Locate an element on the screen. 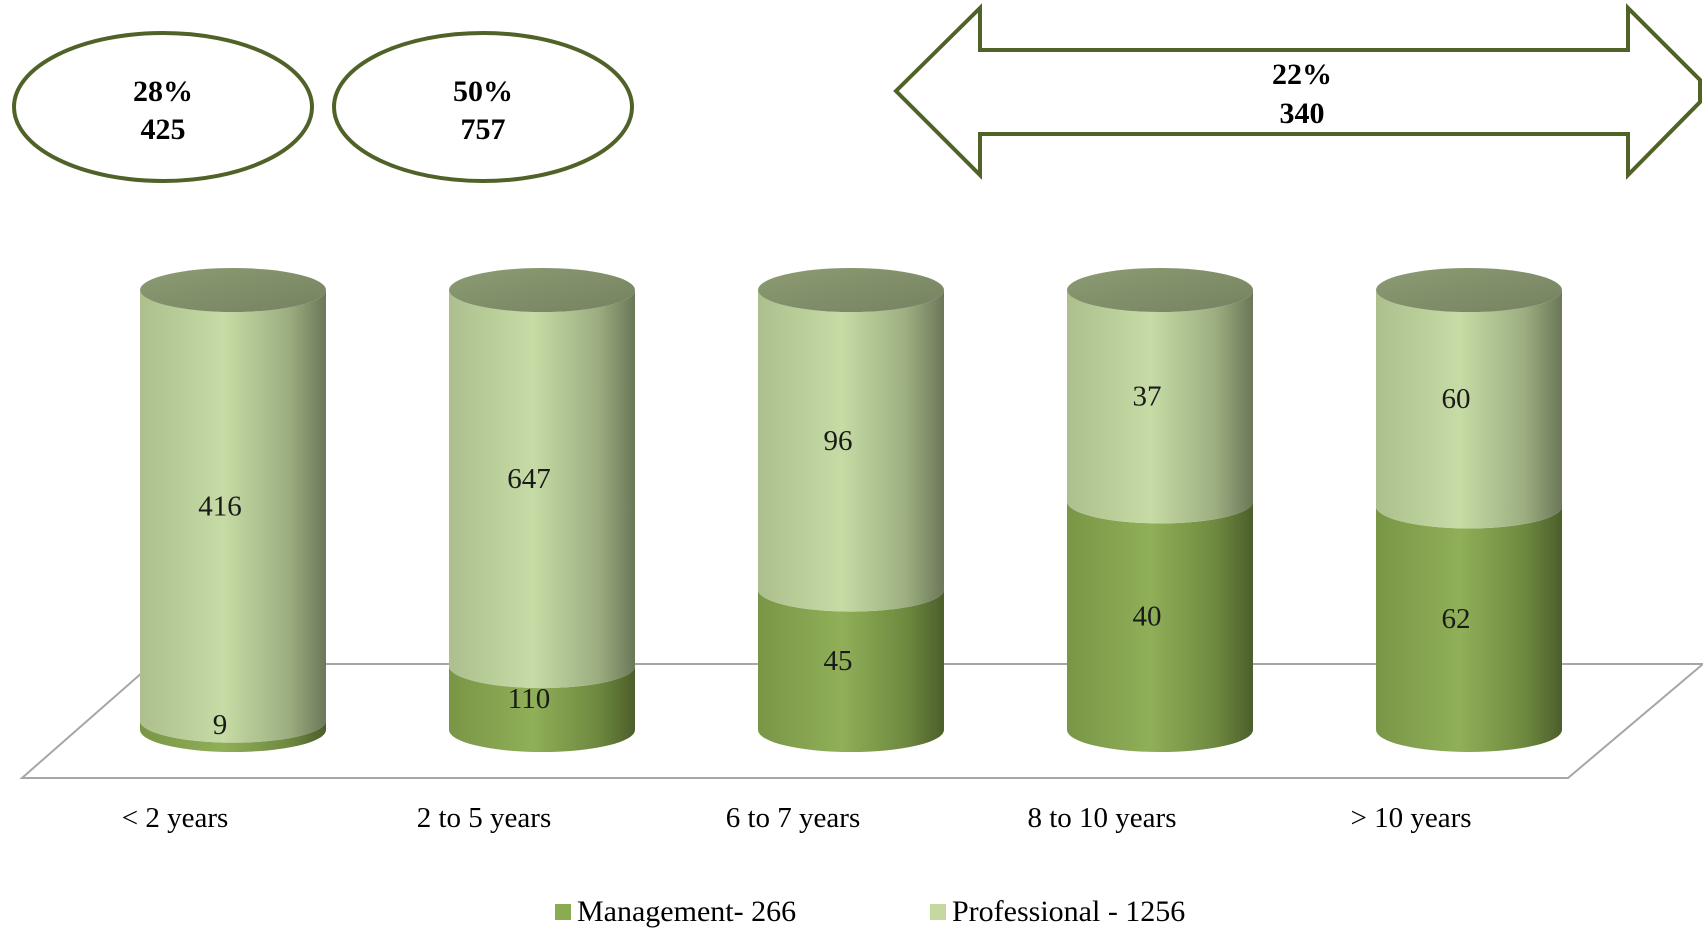 Image resolution: width=1703 pixels, height=941 pixels. chart-floor is located at coordinates (861, 721).